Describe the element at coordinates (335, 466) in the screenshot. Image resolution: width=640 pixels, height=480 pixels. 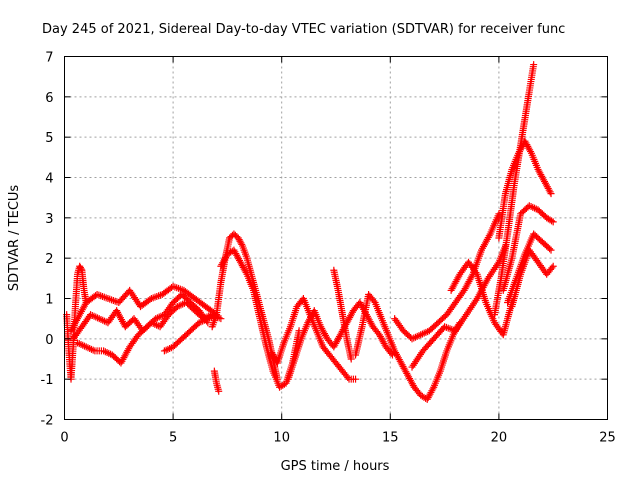
I see `x-axis-label: GPS time / hours` at that location.